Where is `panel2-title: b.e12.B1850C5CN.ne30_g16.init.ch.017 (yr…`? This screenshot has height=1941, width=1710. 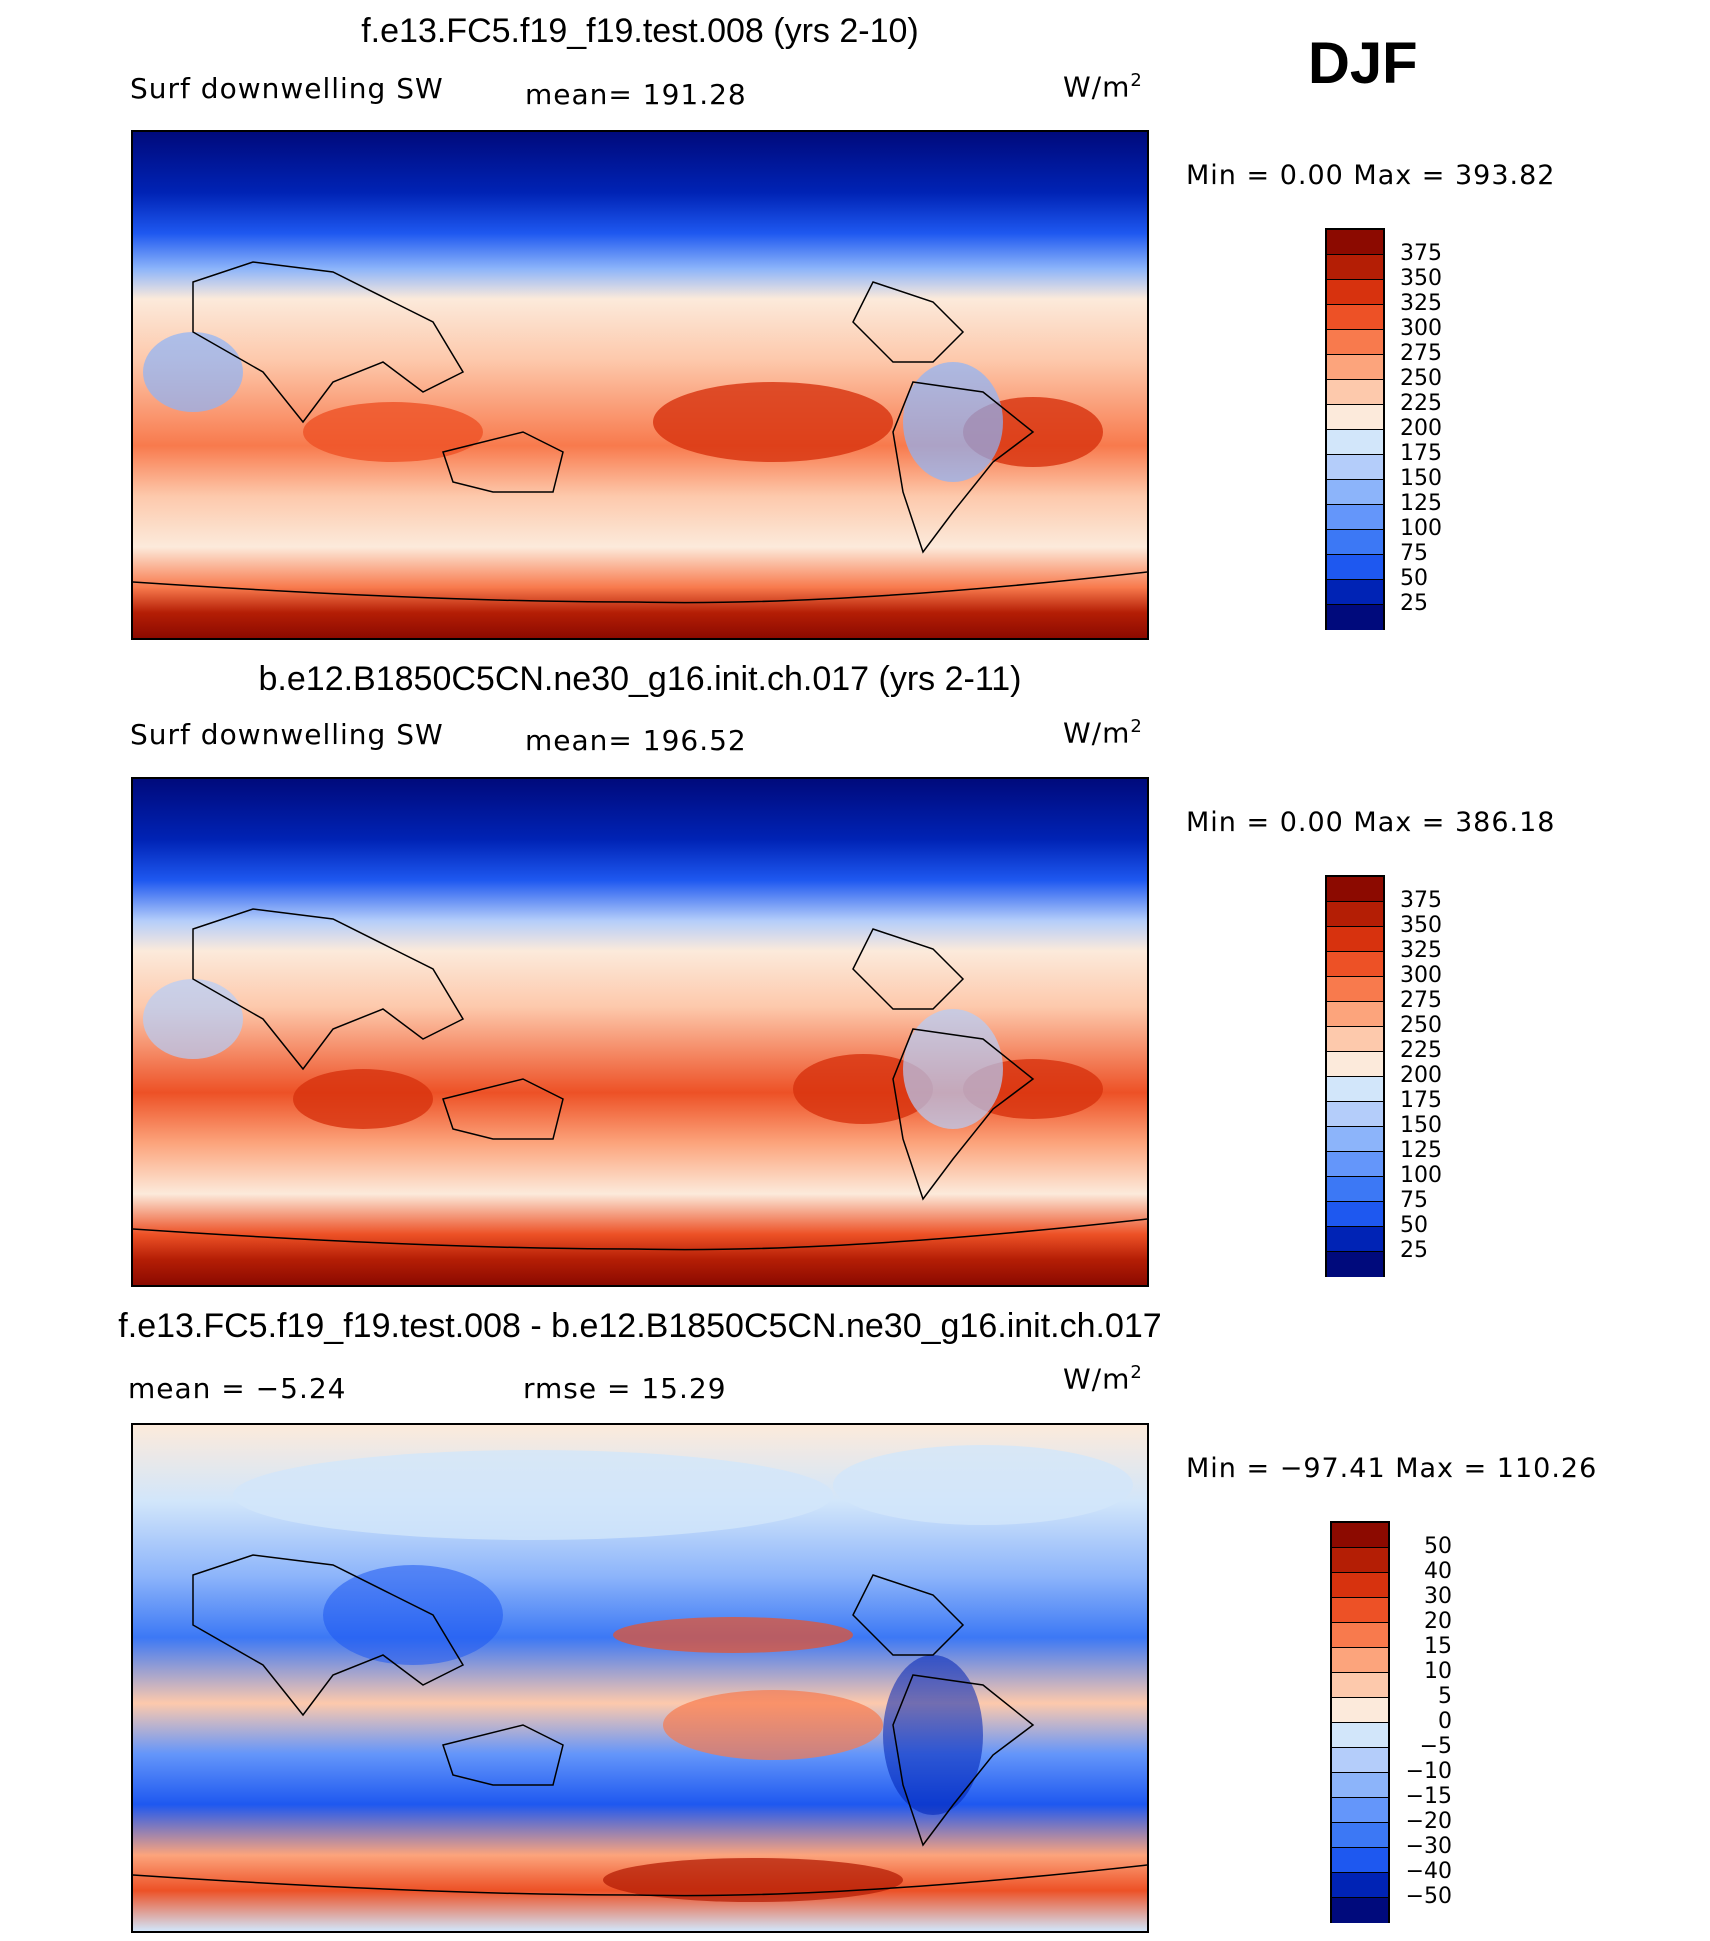 panel2-title: b.e12.B1850C5CN.ne30_g16.init.ch.017 (yr… is located at coordinates (640, 679).